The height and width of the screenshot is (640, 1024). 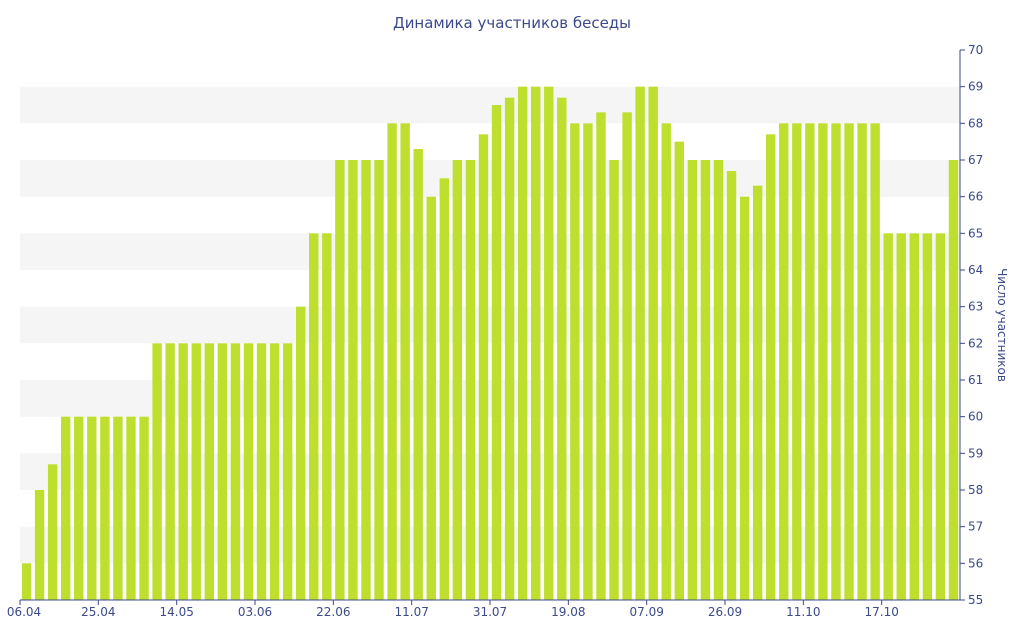 I want to click on y-tick-label: 70, so click(x=975, y=50).